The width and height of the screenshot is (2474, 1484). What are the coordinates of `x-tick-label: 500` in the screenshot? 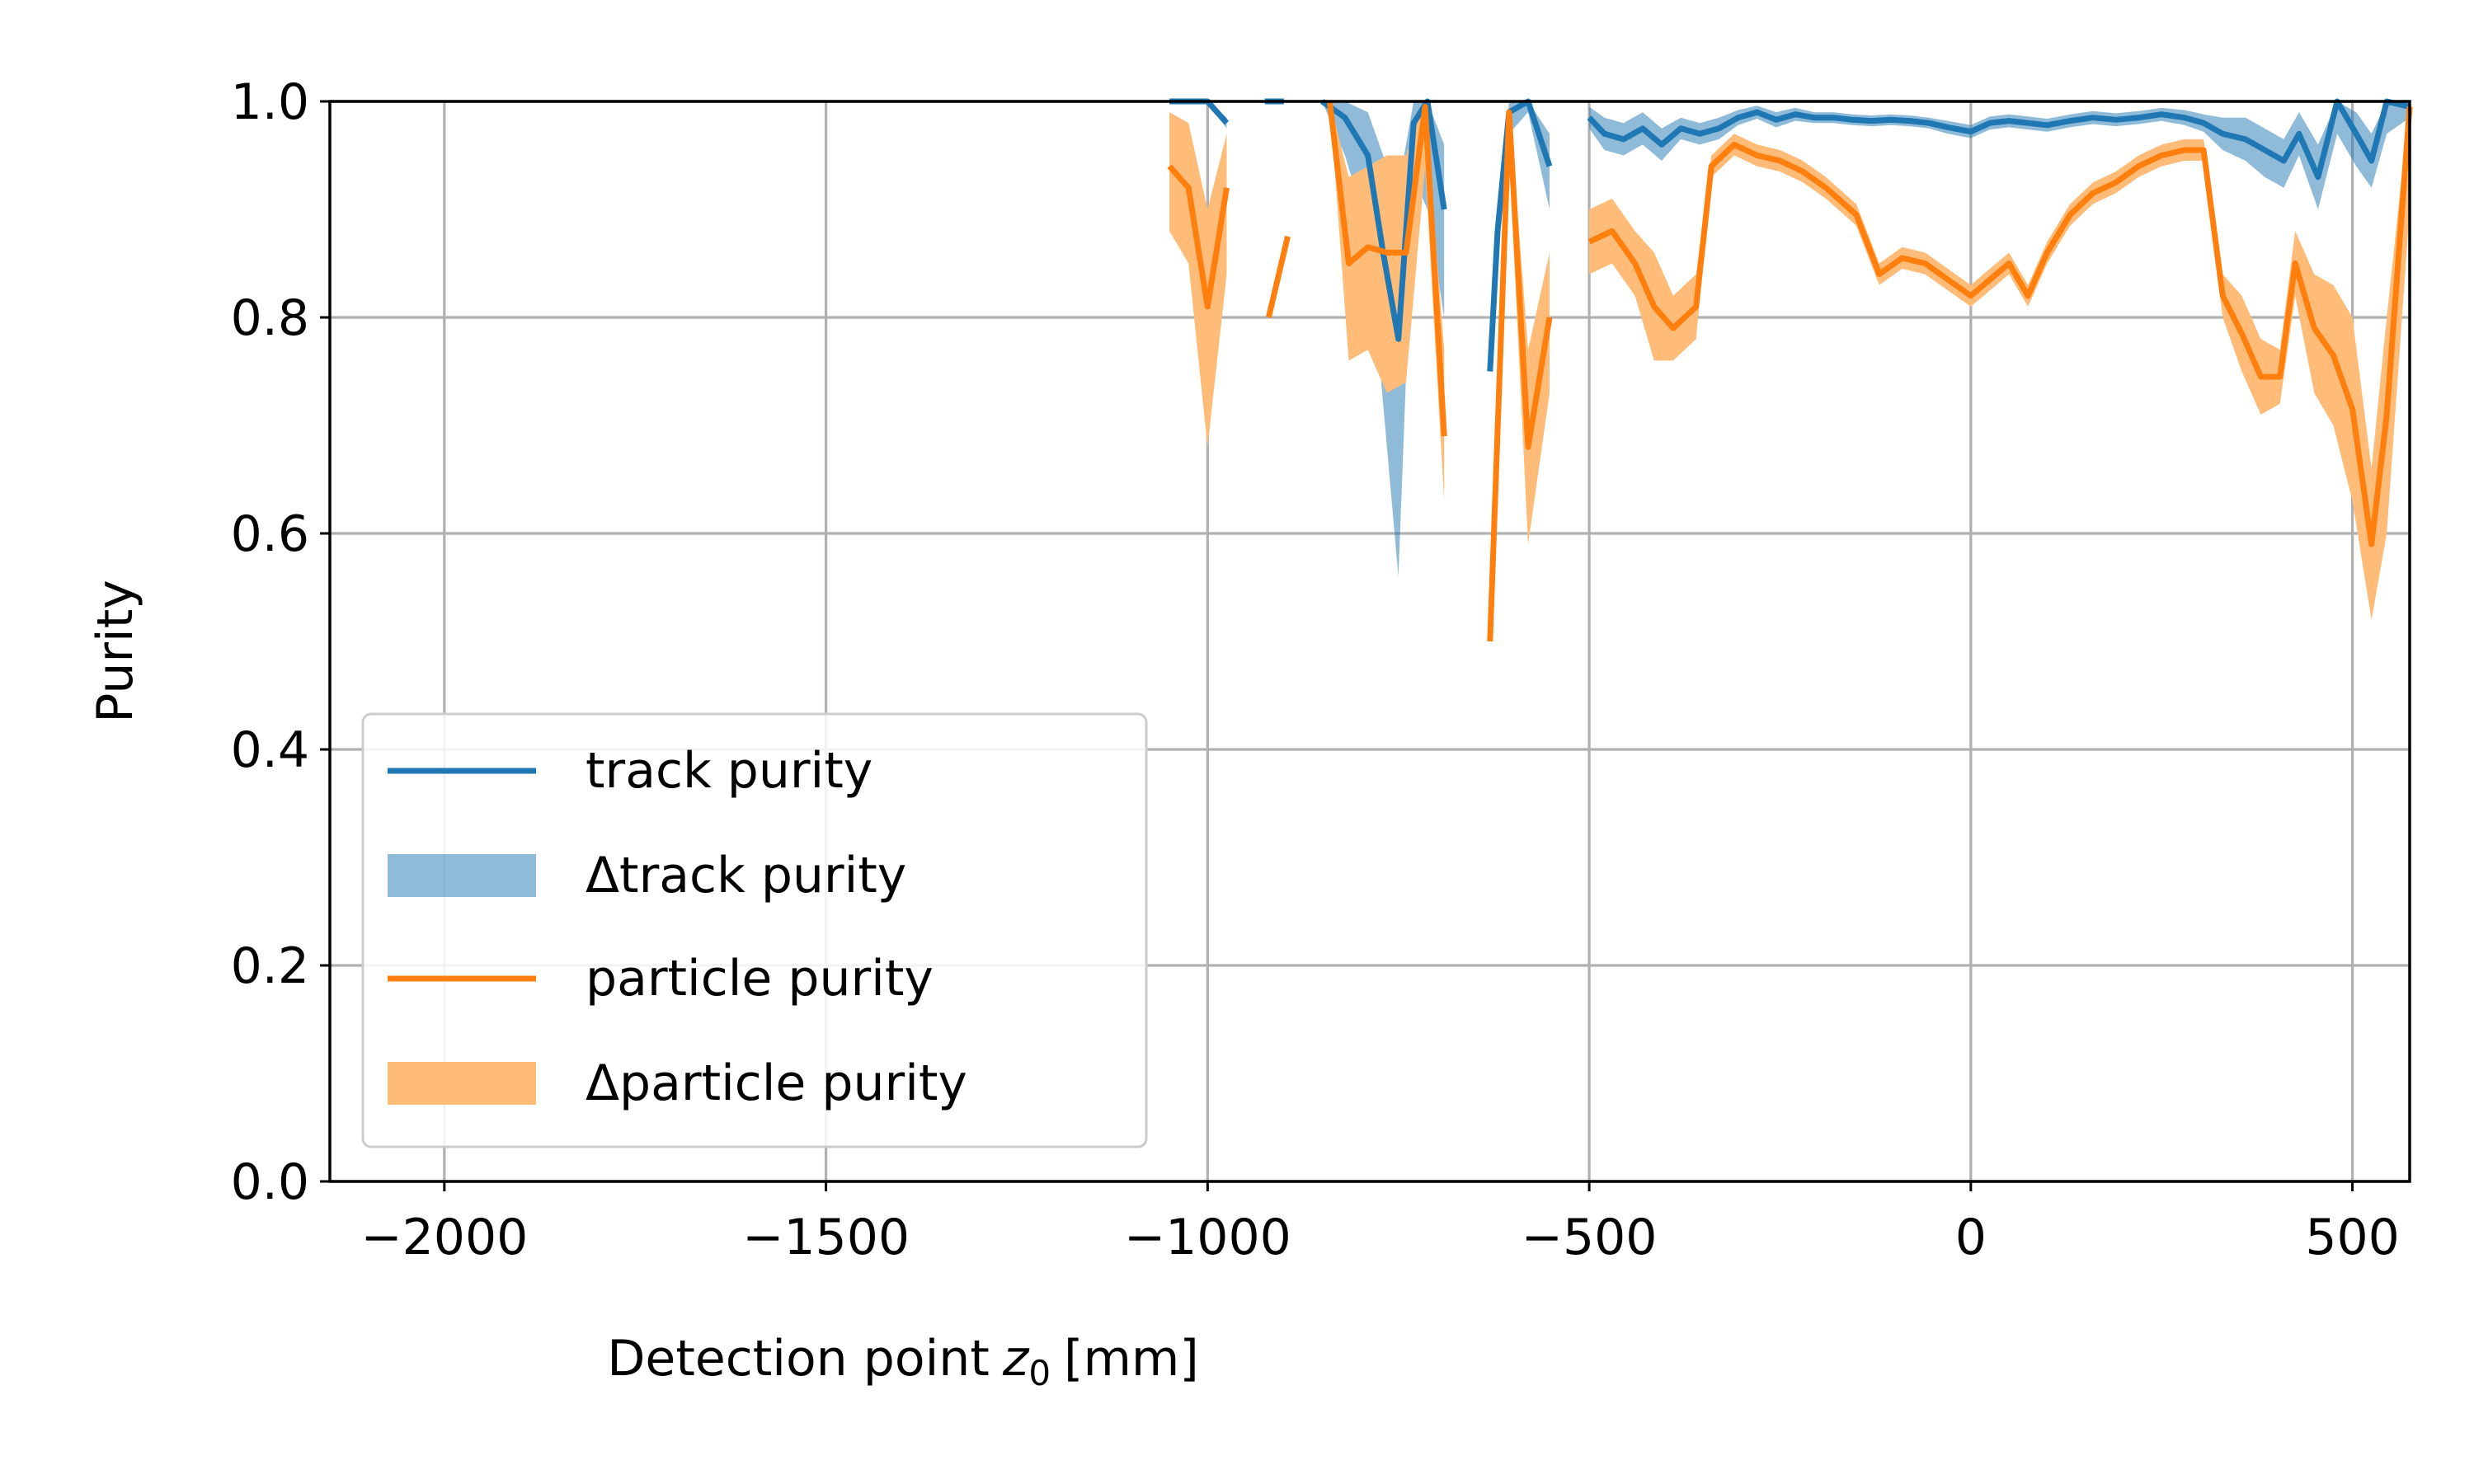 It's located at (2352, 1237).